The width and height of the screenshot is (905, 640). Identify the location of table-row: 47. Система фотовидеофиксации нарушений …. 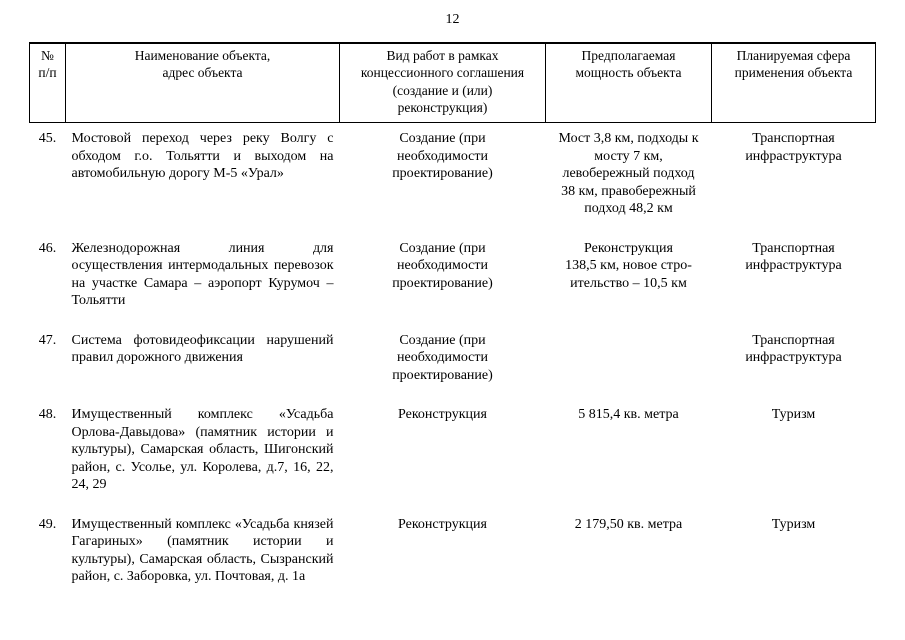
(453, 362).